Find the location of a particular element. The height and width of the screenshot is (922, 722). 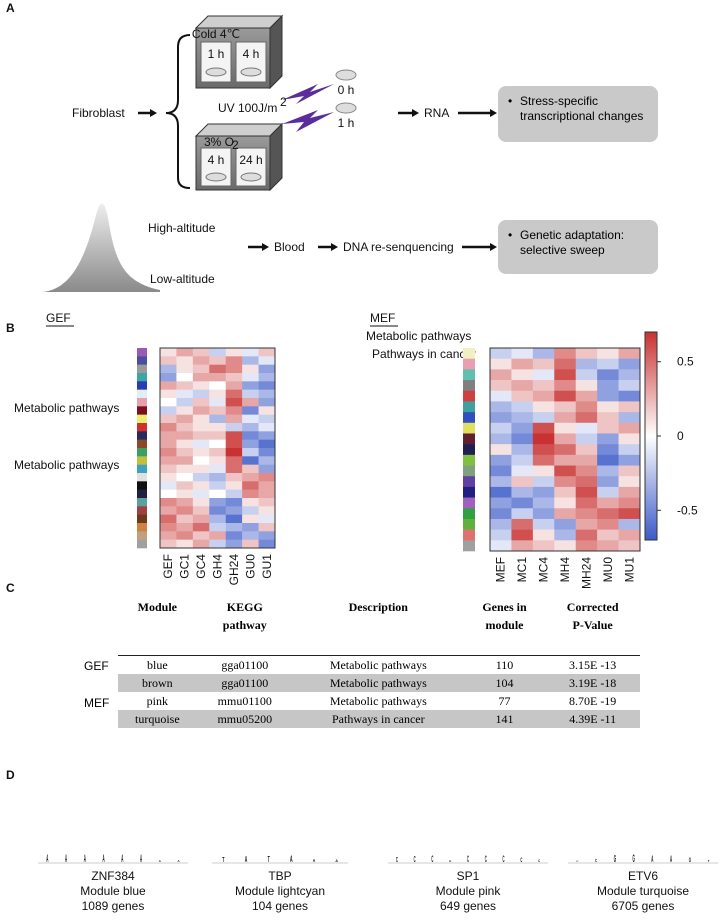

column-header: Genes in module is located at coordinates (504, 625).